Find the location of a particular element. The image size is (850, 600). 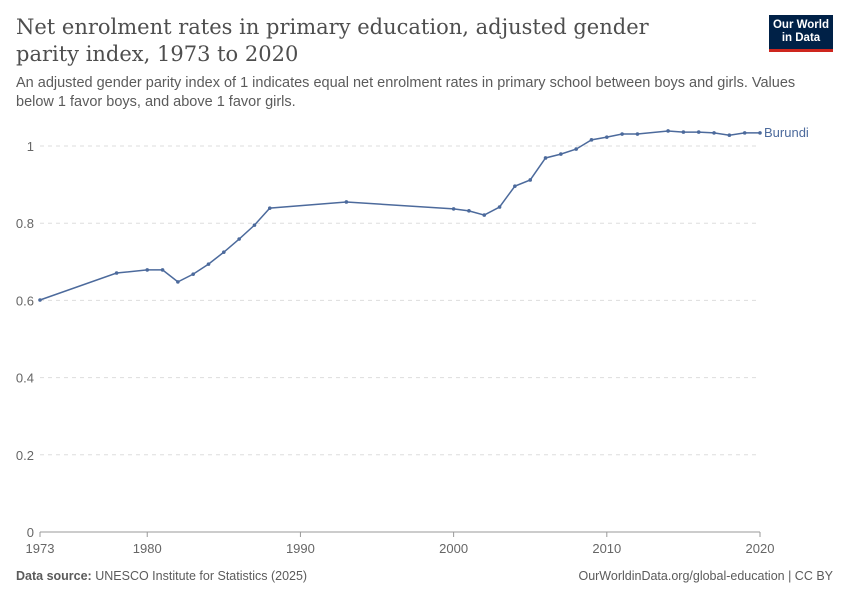

y-tick-label: 0.6 is located at coordinates (25, 300).